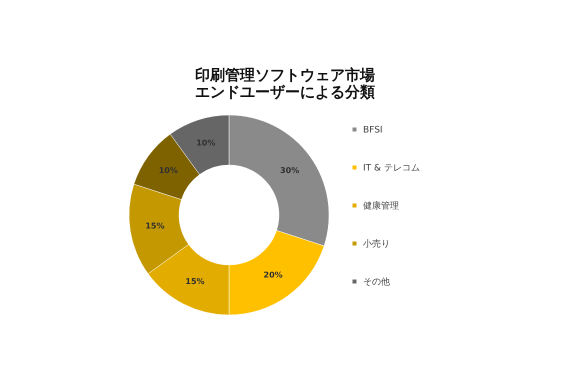 The image size is (581, 389). What do you see at coordinates (376, 244) in the screenshot?
I see `legend-label: 小売り` at bounding box center [376, 244].